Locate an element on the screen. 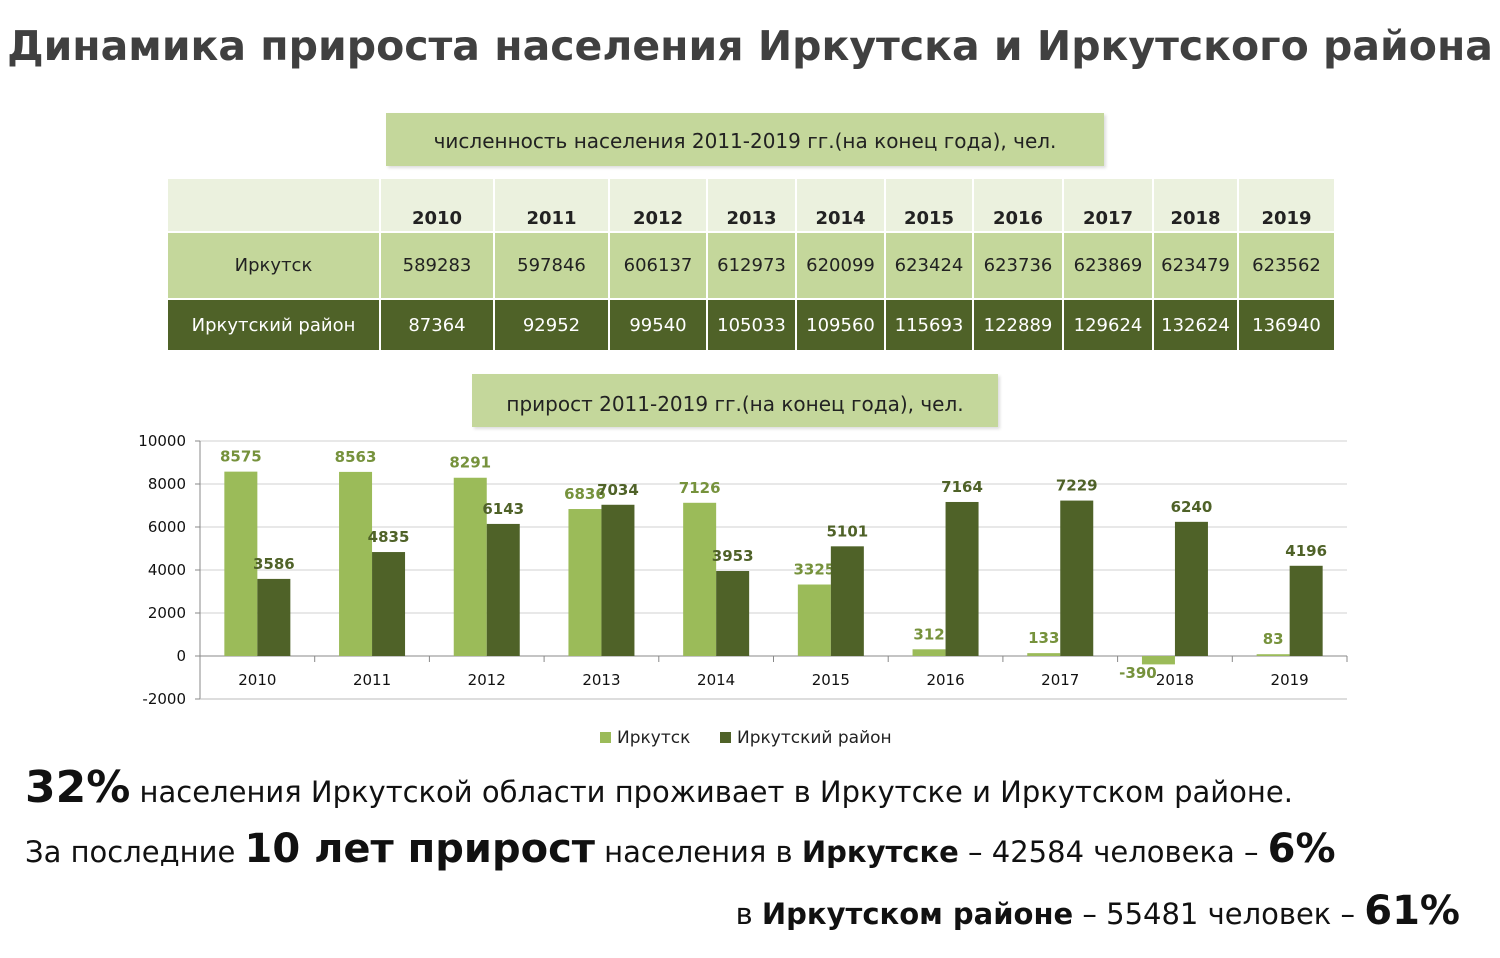 This screenshot has width=1500, height=958. data-label: 8291 is located at coordinates (470, 463).